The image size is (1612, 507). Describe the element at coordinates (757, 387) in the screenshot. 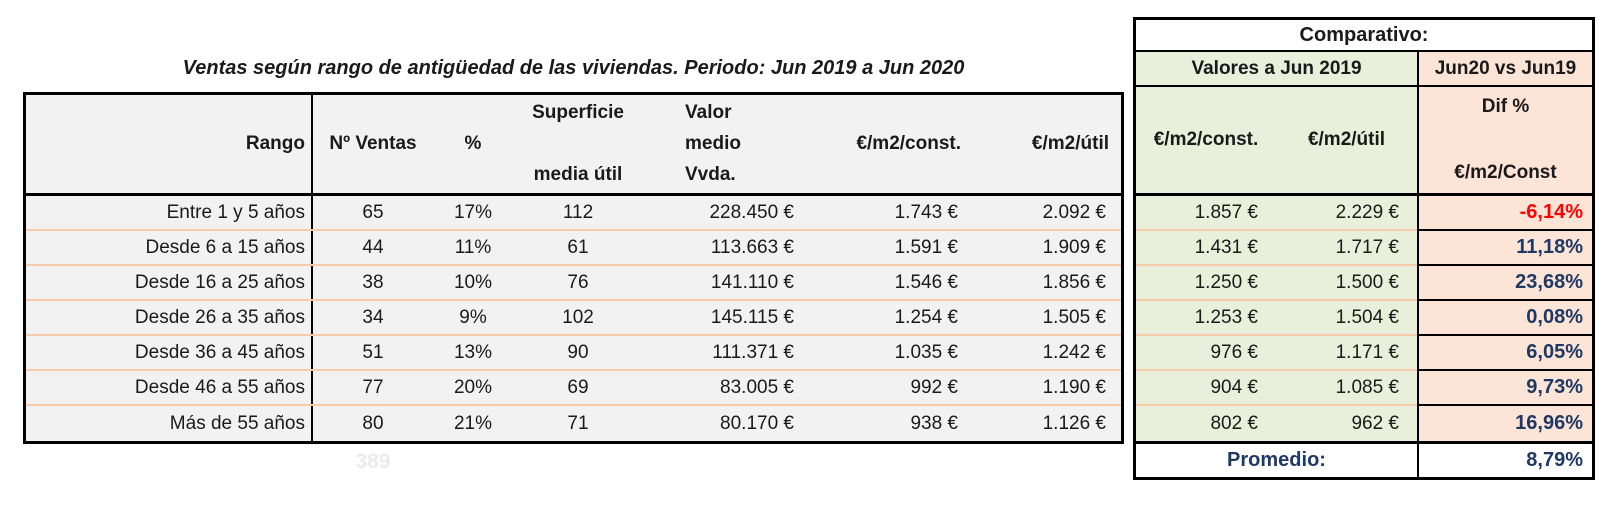

I see `cell-valor-medio: 83.005 €` at that location.